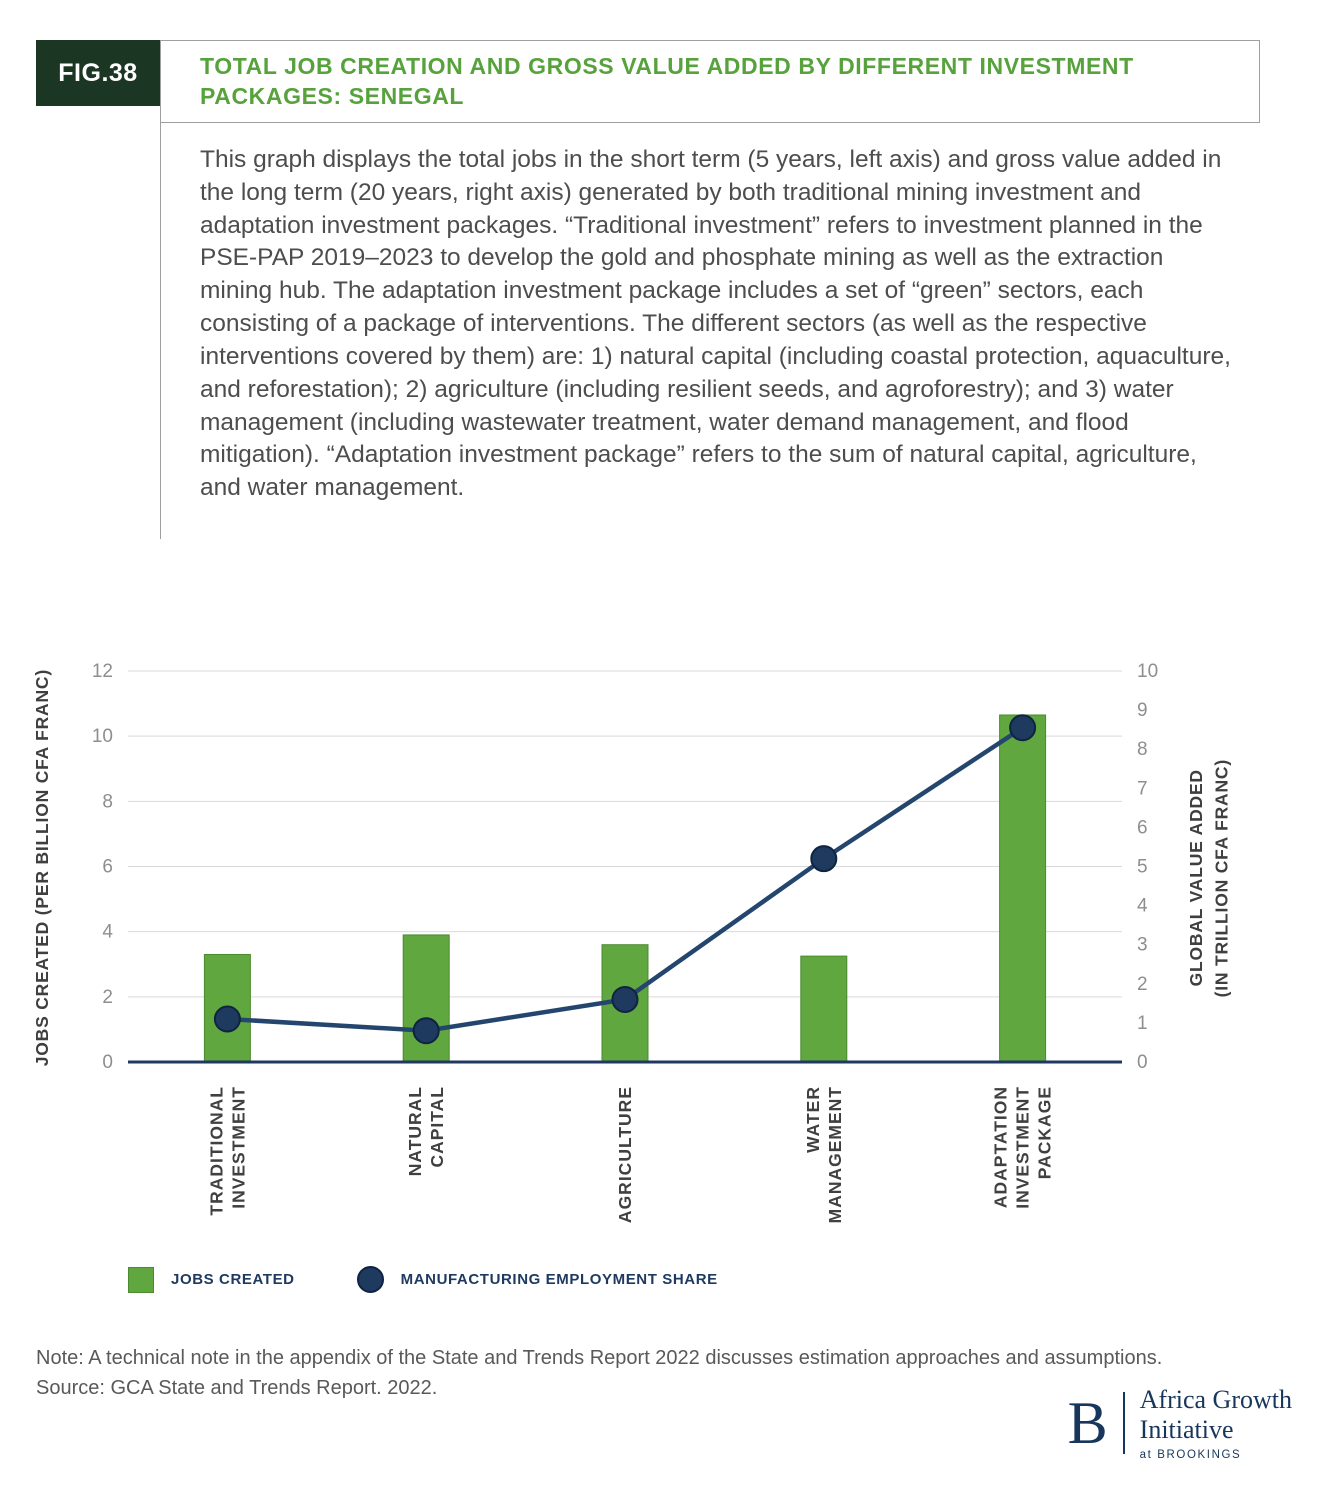 The width and height of the screenshot is (1322, 1499). Describe the element at coordinates (107, 867) in the screenshot. I see `left-tick-label: 6` at that location.